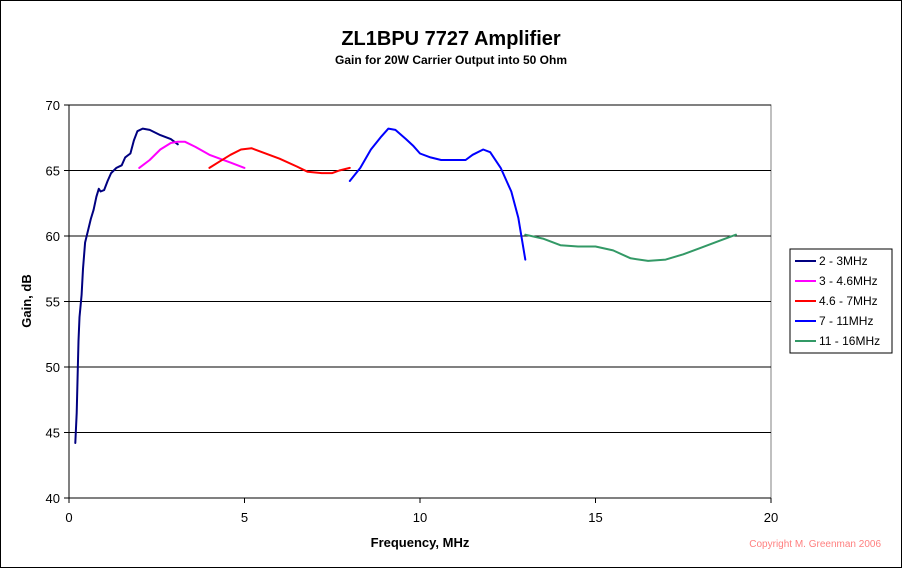 Image resolution: width=902 pixels, height=568 pixels. I want to click on legend-label-4: 7 - 11MHz, so click(846, 321).